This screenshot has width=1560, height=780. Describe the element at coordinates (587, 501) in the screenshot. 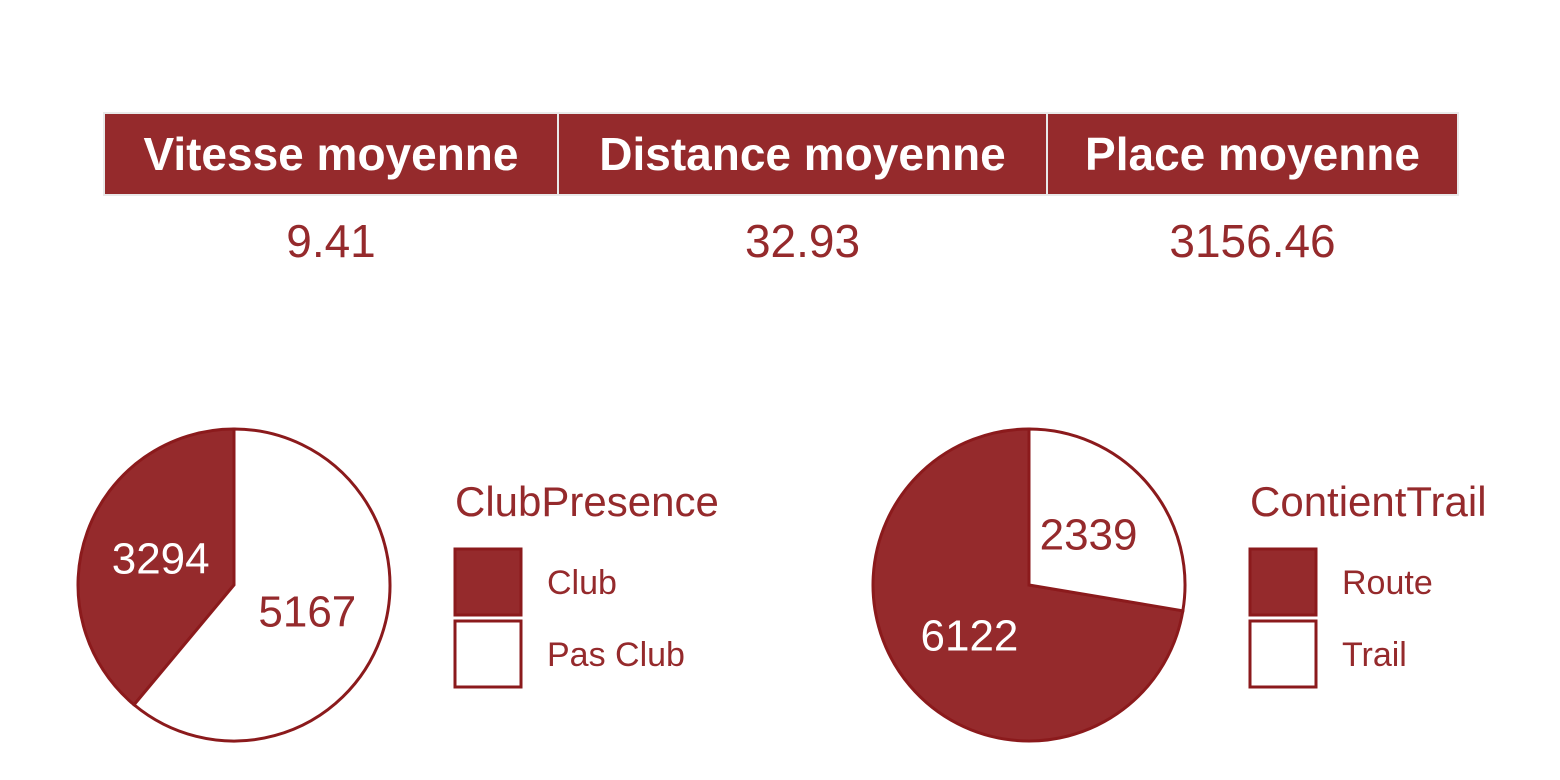

I see `legend-title: ClubPresence` at that location.